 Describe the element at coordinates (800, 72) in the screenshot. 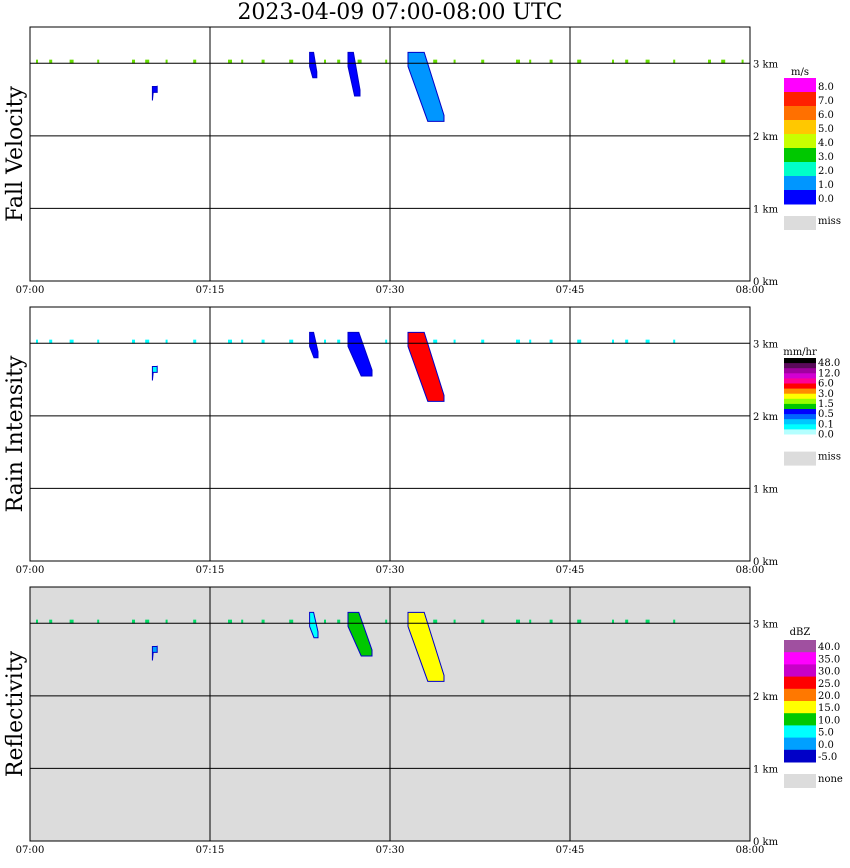

I see `colorbar-unit: m/s` at that location.